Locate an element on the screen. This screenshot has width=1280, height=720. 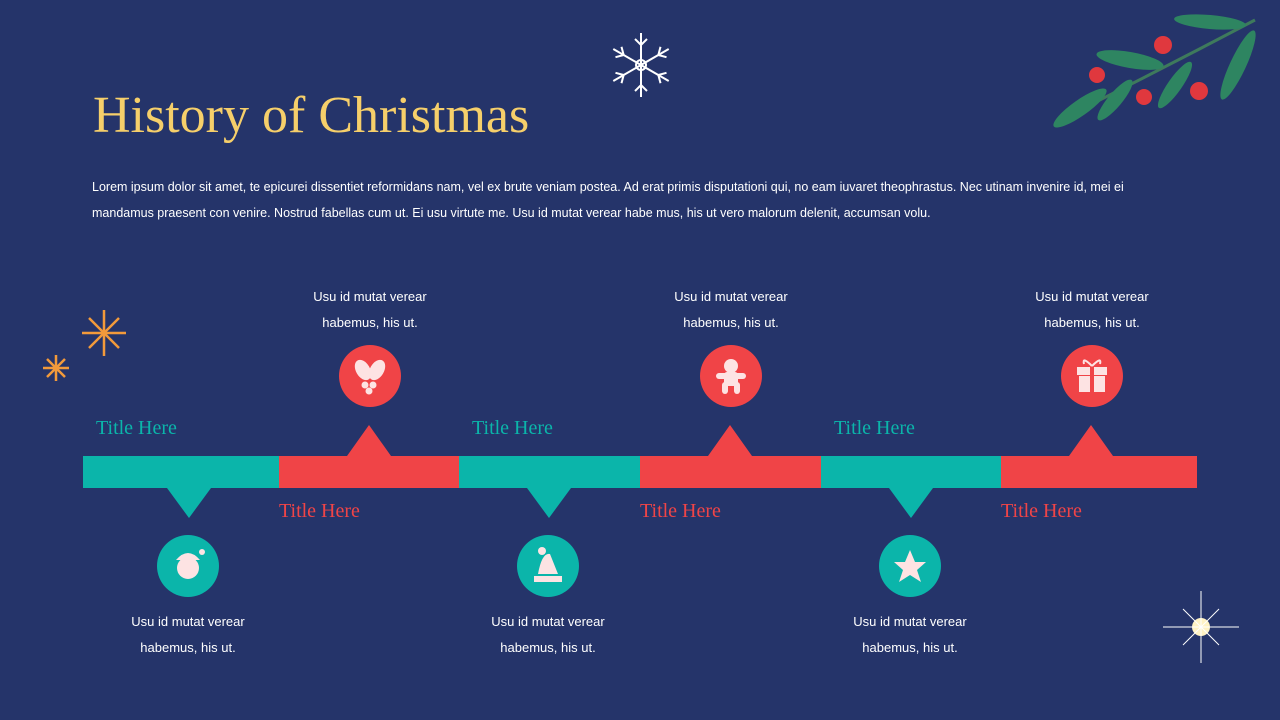
title: History of Christmas is located at coordinates (311, 115).